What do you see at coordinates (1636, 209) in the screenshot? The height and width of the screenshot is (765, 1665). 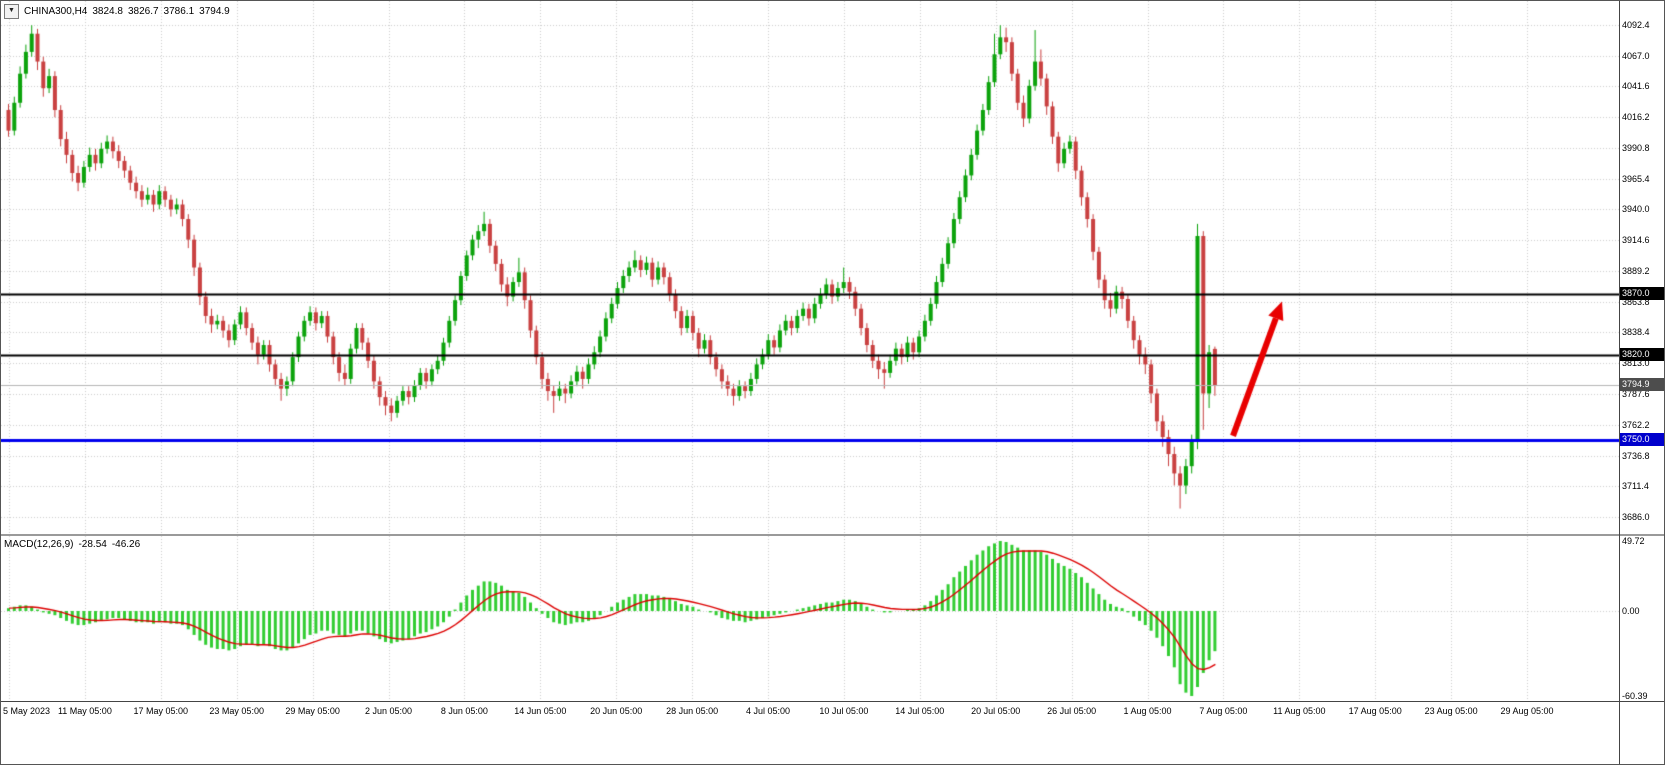 I see `price-tick-label: 3940.0` at bounding box center [1636, 209].